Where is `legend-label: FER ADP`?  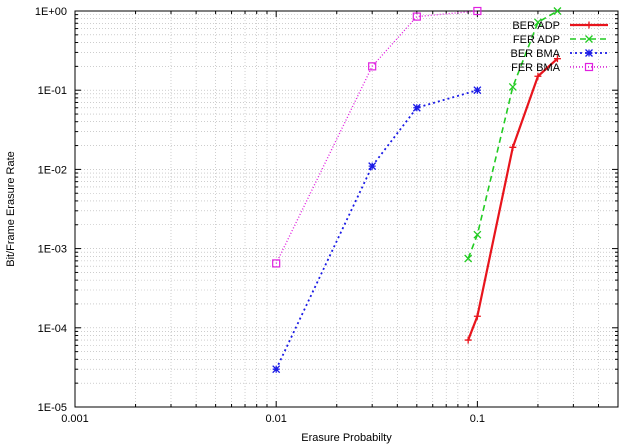 legend-label: FER ADP is located at coordinates (536, 40).